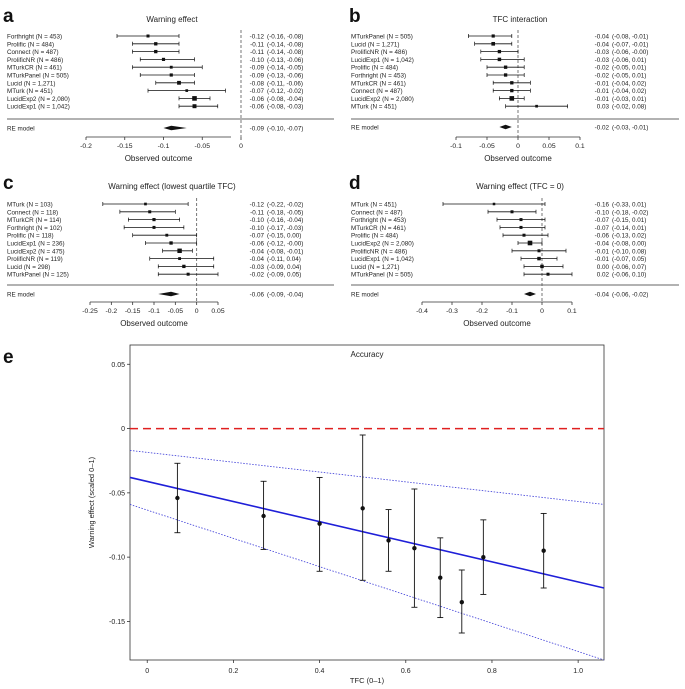  What do you see at coordinates (520, 186) in the screenshot?
I see `panel-title: Warning effect (TFC = 0)` at bounding box center [520, 186].